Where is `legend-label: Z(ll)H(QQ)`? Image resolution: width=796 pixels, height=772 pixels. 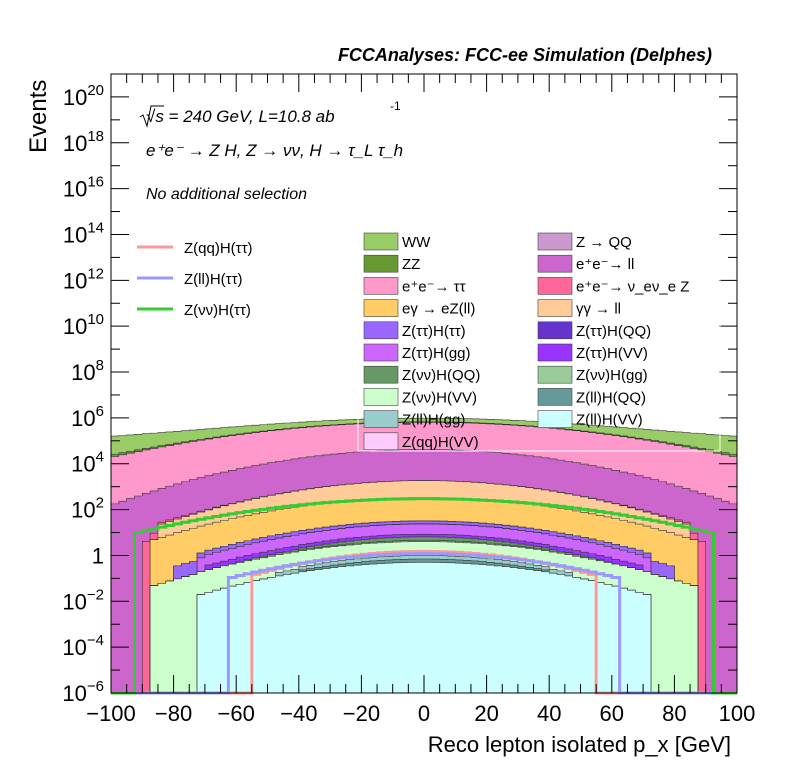
legend-label: Z(ll)H(QQ) is located at coordinates (611, 397).